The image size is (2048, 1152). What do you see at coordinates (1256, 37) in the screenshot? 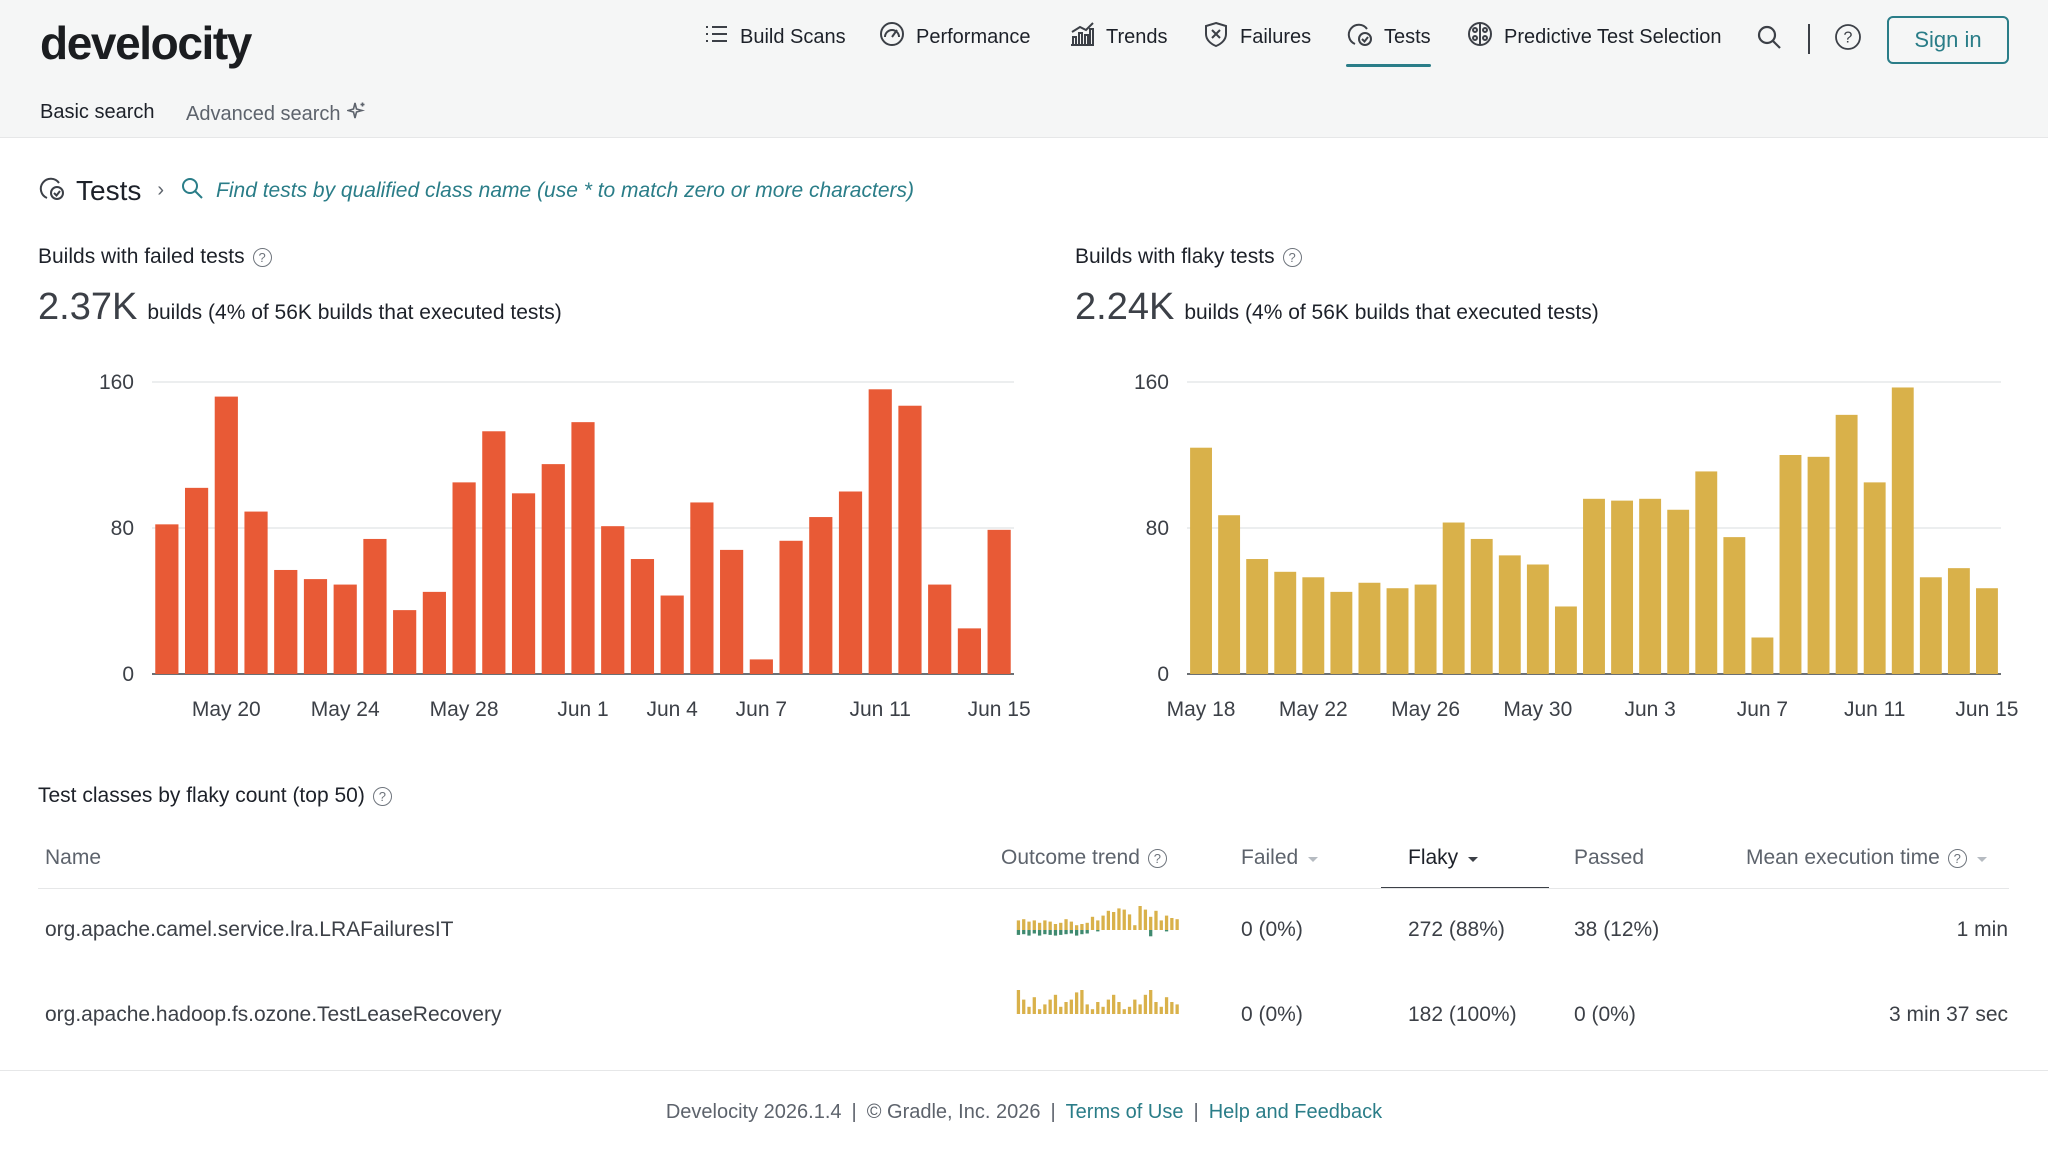
I see `nav-failures: Failures` at bounding box center [1256, 37].